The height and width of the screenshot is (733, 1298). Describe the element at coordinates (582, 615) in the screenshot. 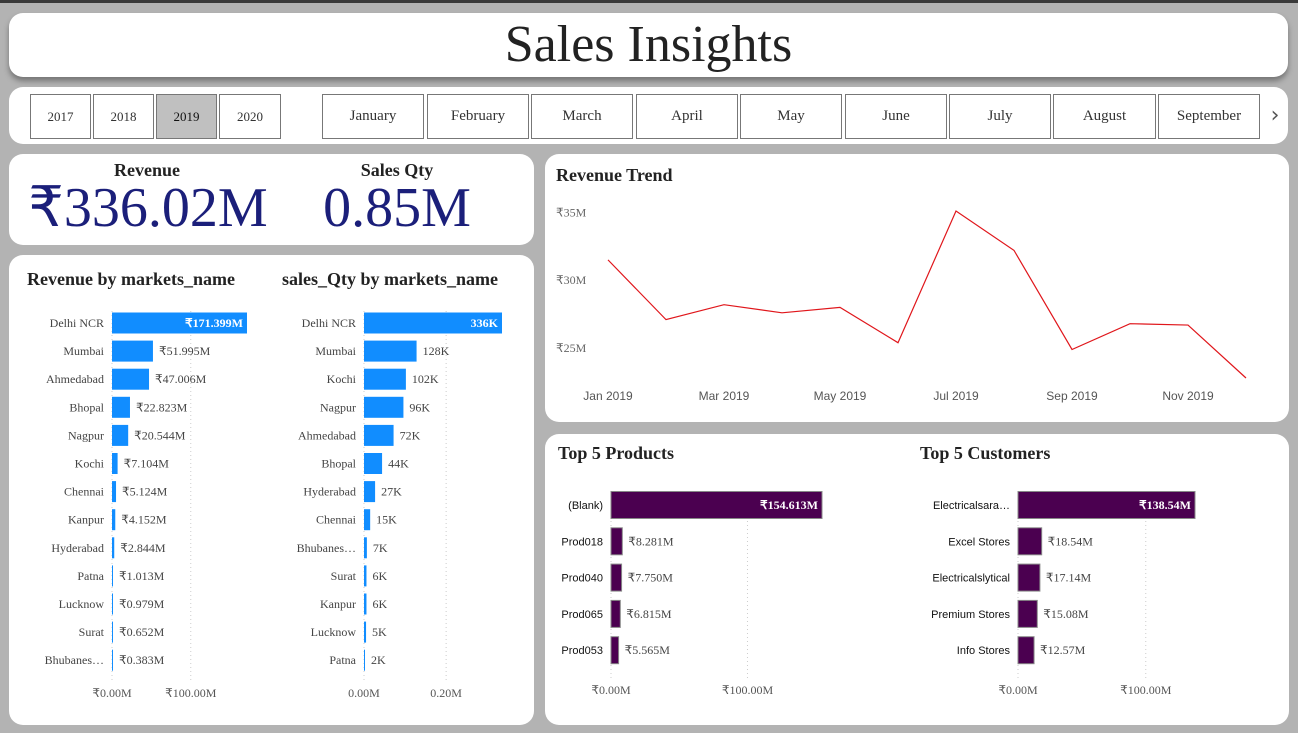

I see `category-label: Prod065` at that location.